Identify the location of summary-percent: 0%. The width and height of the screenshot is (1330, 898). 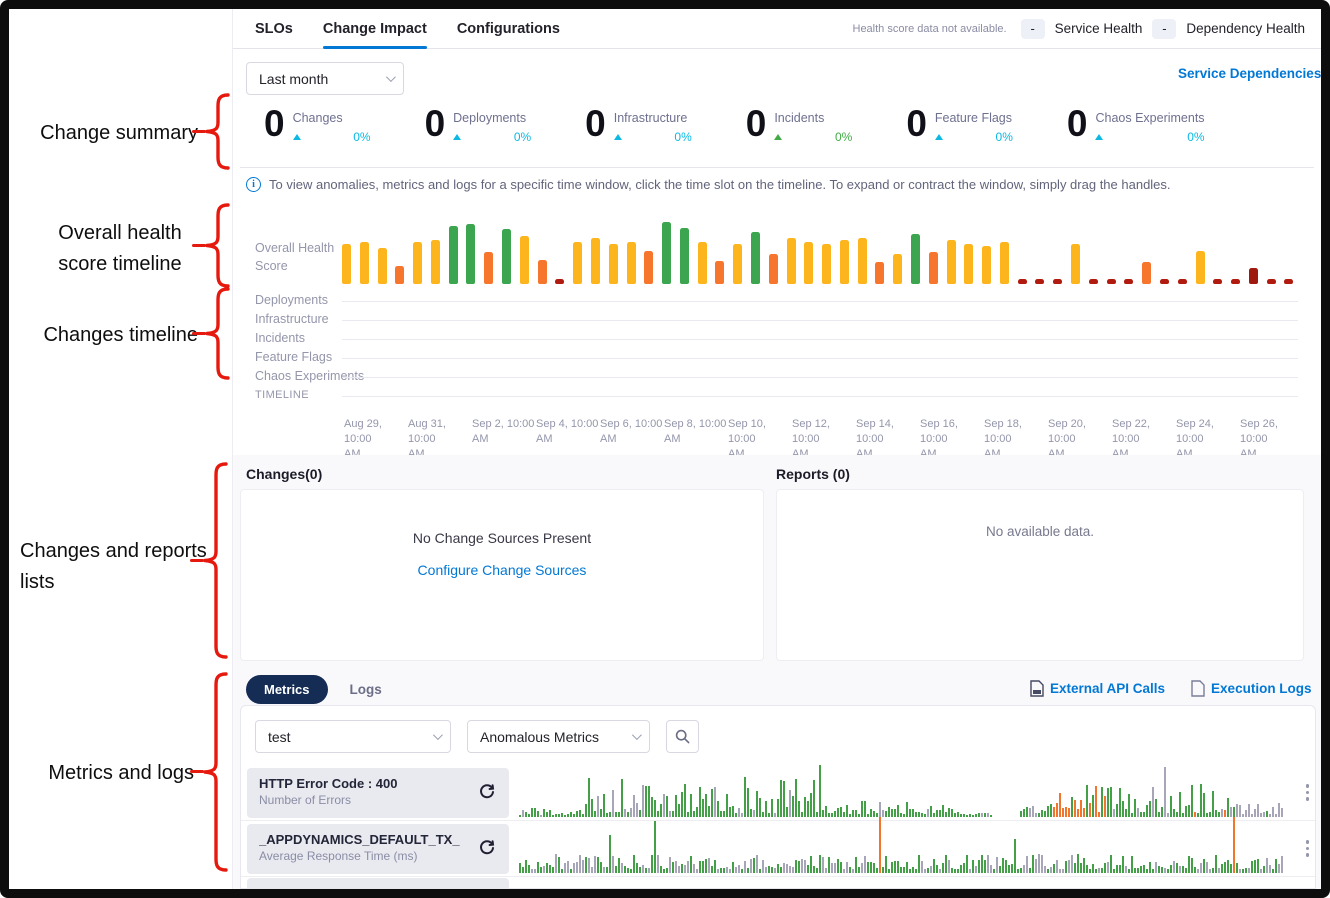
(843, 137).